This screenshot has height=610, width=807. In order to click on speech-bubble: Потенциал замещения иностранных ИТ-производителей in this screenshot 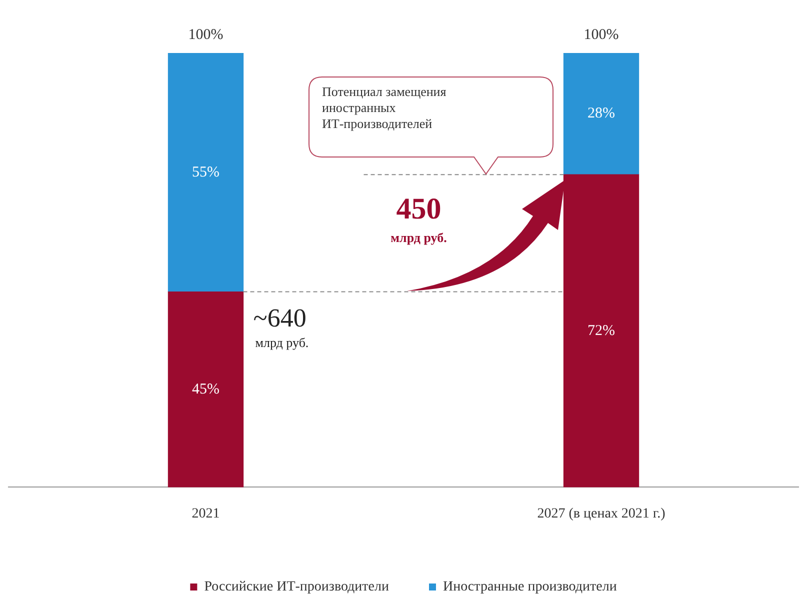, I will do `click(431, 126)`.